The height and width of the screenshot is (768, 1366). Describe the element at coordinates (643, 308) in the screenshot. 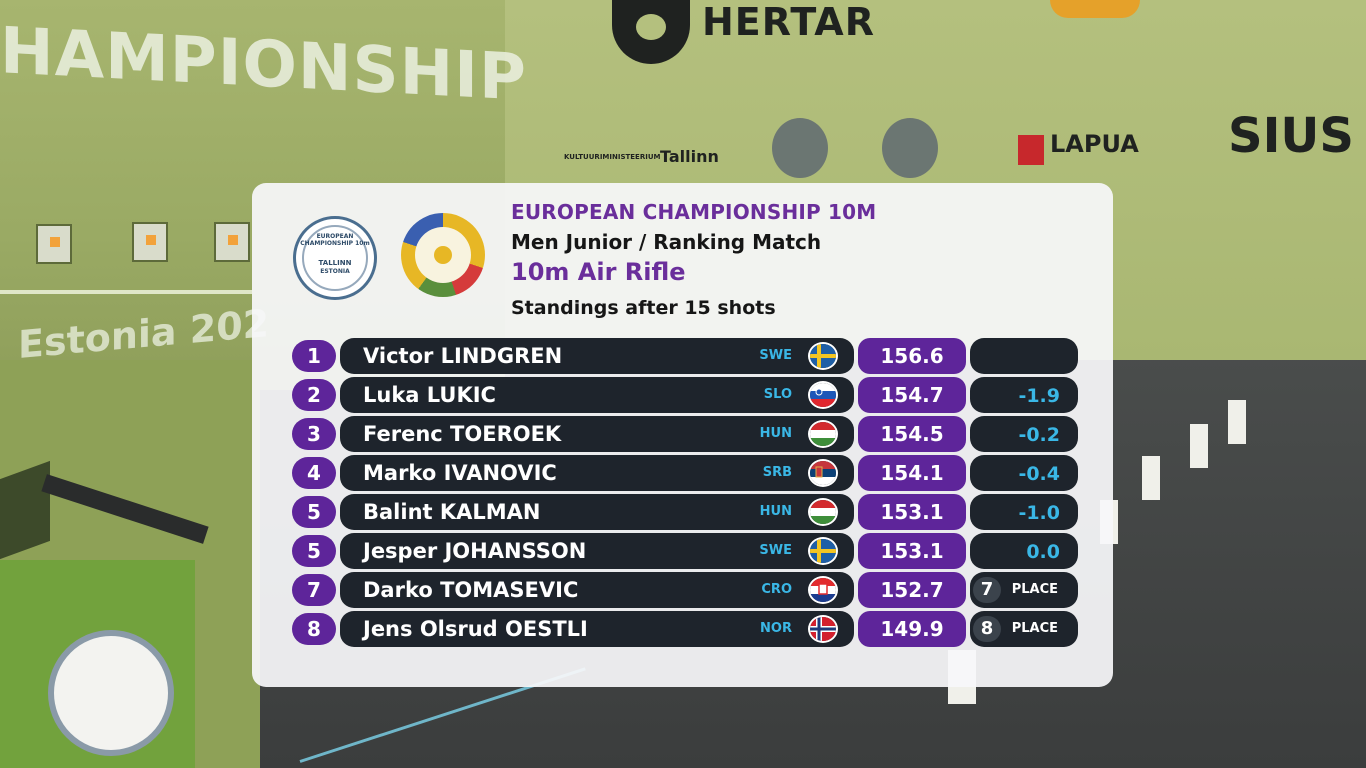

I see `standings-caption: Standings after 15 shots` at that location.